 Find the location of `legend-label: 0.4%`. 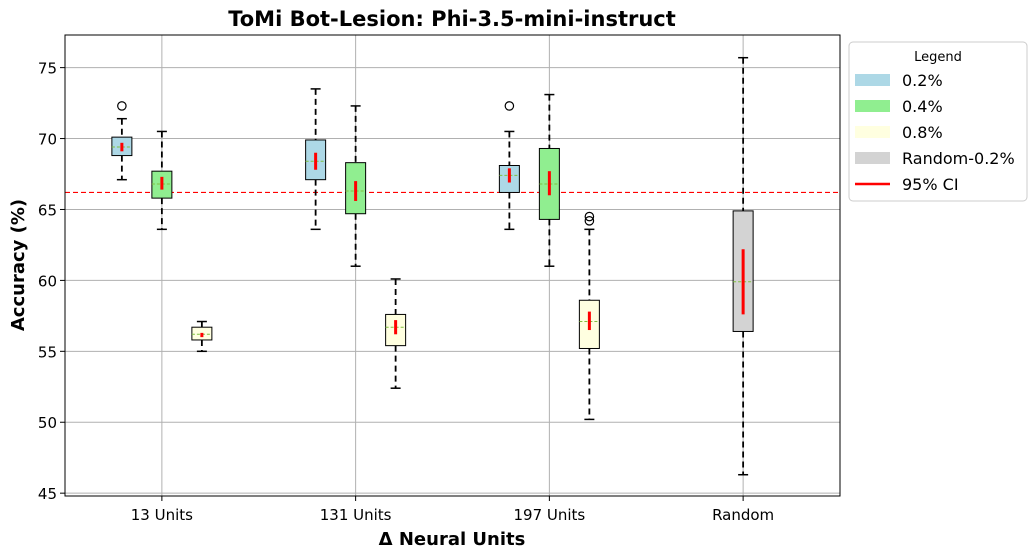

legend-label: 0.4% is located at coordinates (922, 106).